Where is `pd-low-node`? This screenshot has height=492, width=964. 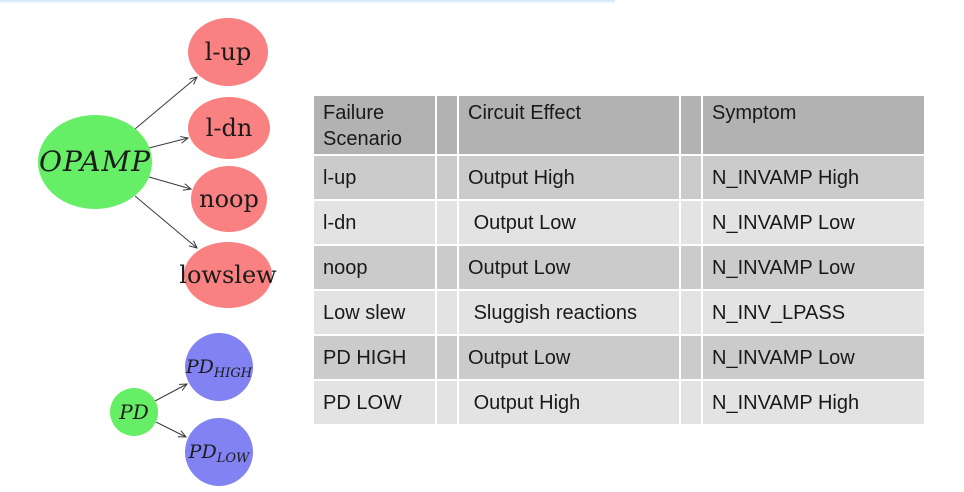 pd-low-node is located at coordinates (219, 452).